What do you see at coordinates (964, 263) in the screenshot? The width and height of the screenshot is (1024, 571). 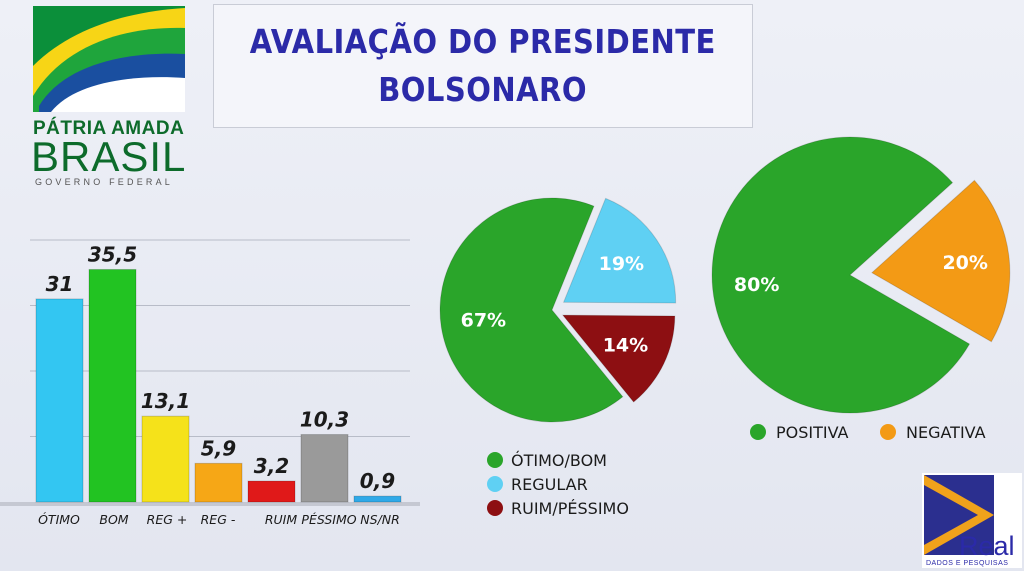 I see `pie-value-label: 20%` at bounding box center [964, 263].